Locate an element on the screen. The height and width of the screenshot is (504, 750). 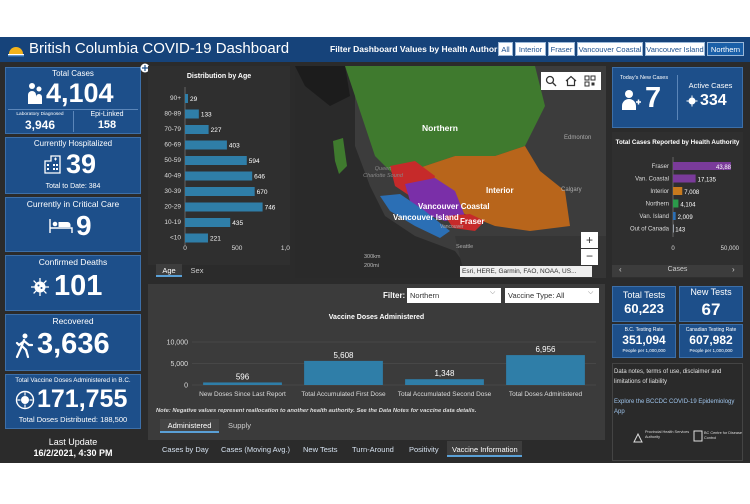
vaccine-type-value: Vaccine Type: All is located at coordinates (536, 295).